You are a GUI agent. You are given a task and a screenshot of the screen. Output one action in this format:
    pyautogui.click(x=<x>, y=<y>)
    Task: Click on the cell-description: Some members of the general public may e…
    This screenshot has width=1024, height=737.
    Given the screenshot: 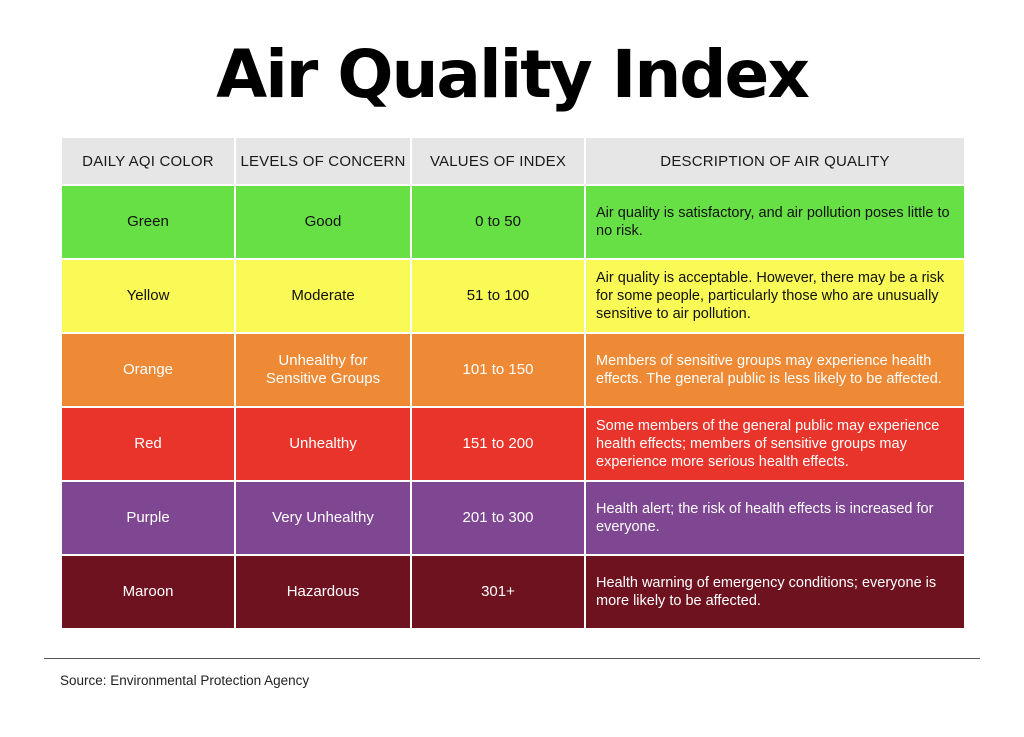 What is the action you would take?
    pyautogui.click(x=775, y=444)
    